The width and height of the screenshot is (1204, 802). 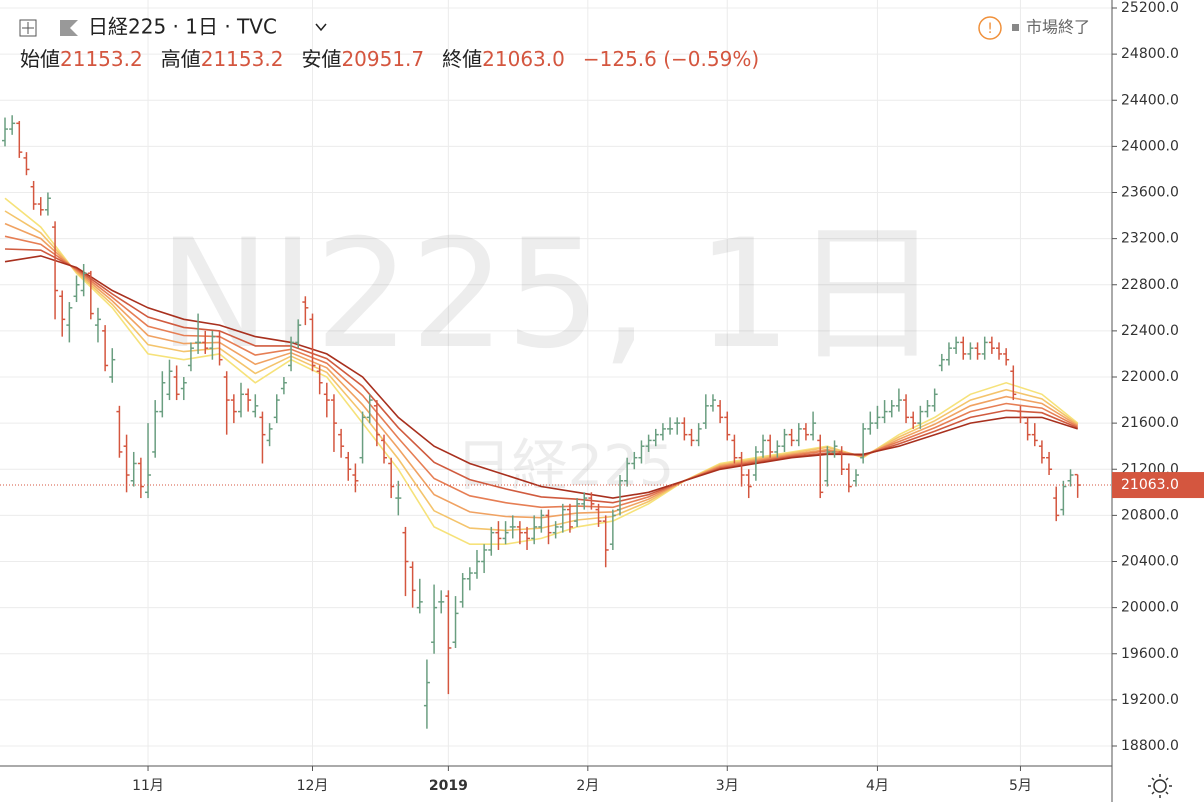 I want to click on y-tick-label: 25200.0, so click(x=1150, y=8).